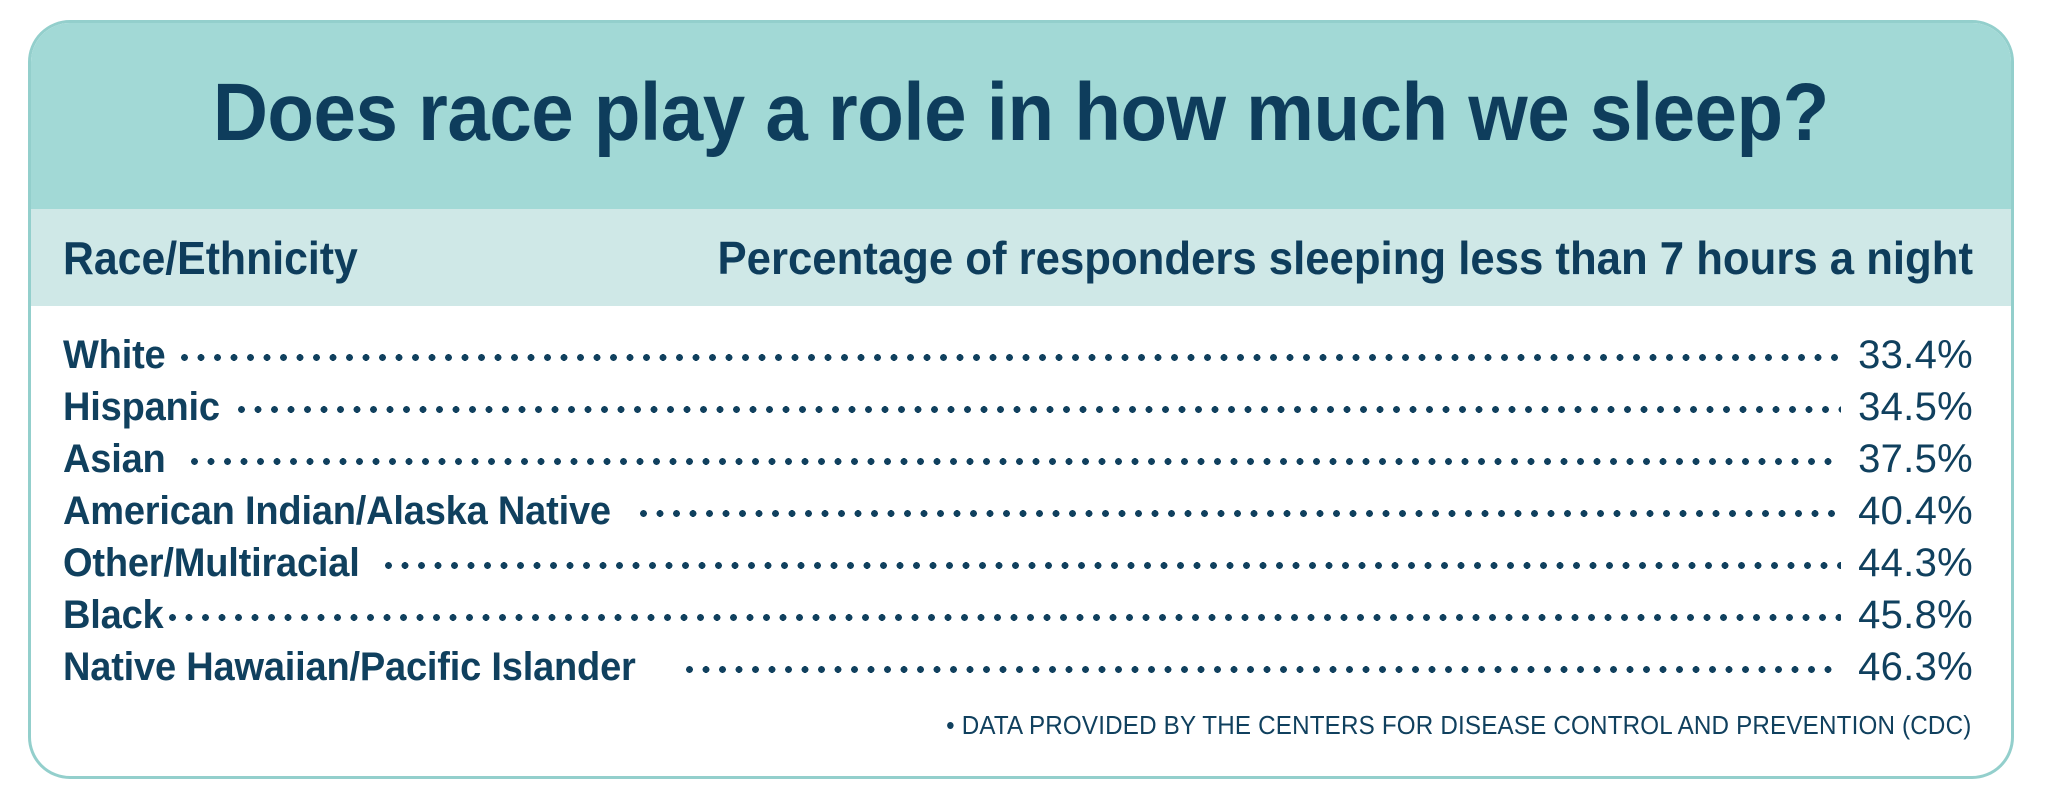 This screenshot has height=805, width=2048. Describe the element at coordinates (349, 667) in the screenshot. I see `row-label: Native Hawaiian/Pacific Islander` at that location.